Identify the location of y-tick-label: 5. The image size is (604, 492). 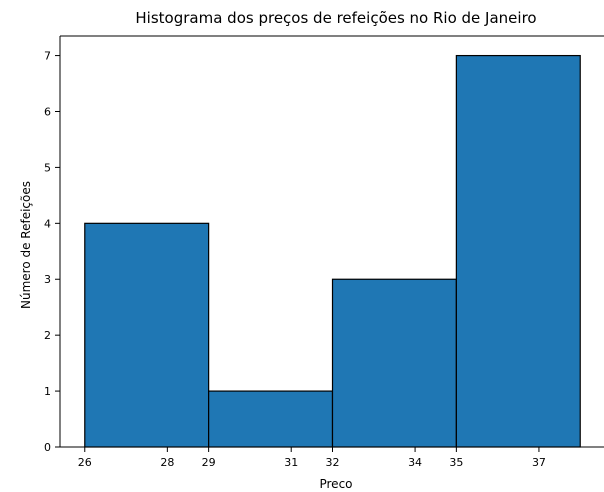
(47, 167).